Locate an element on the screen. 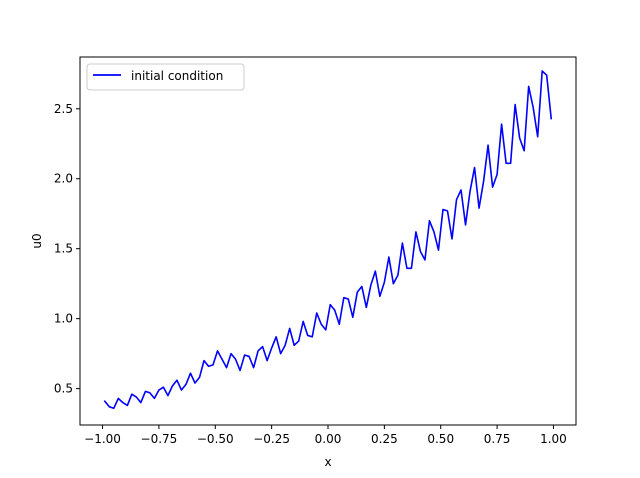 The width and height of the screenshot is (640, 478). x-tick-label: 0.00 is located at coordinates (328, 439).